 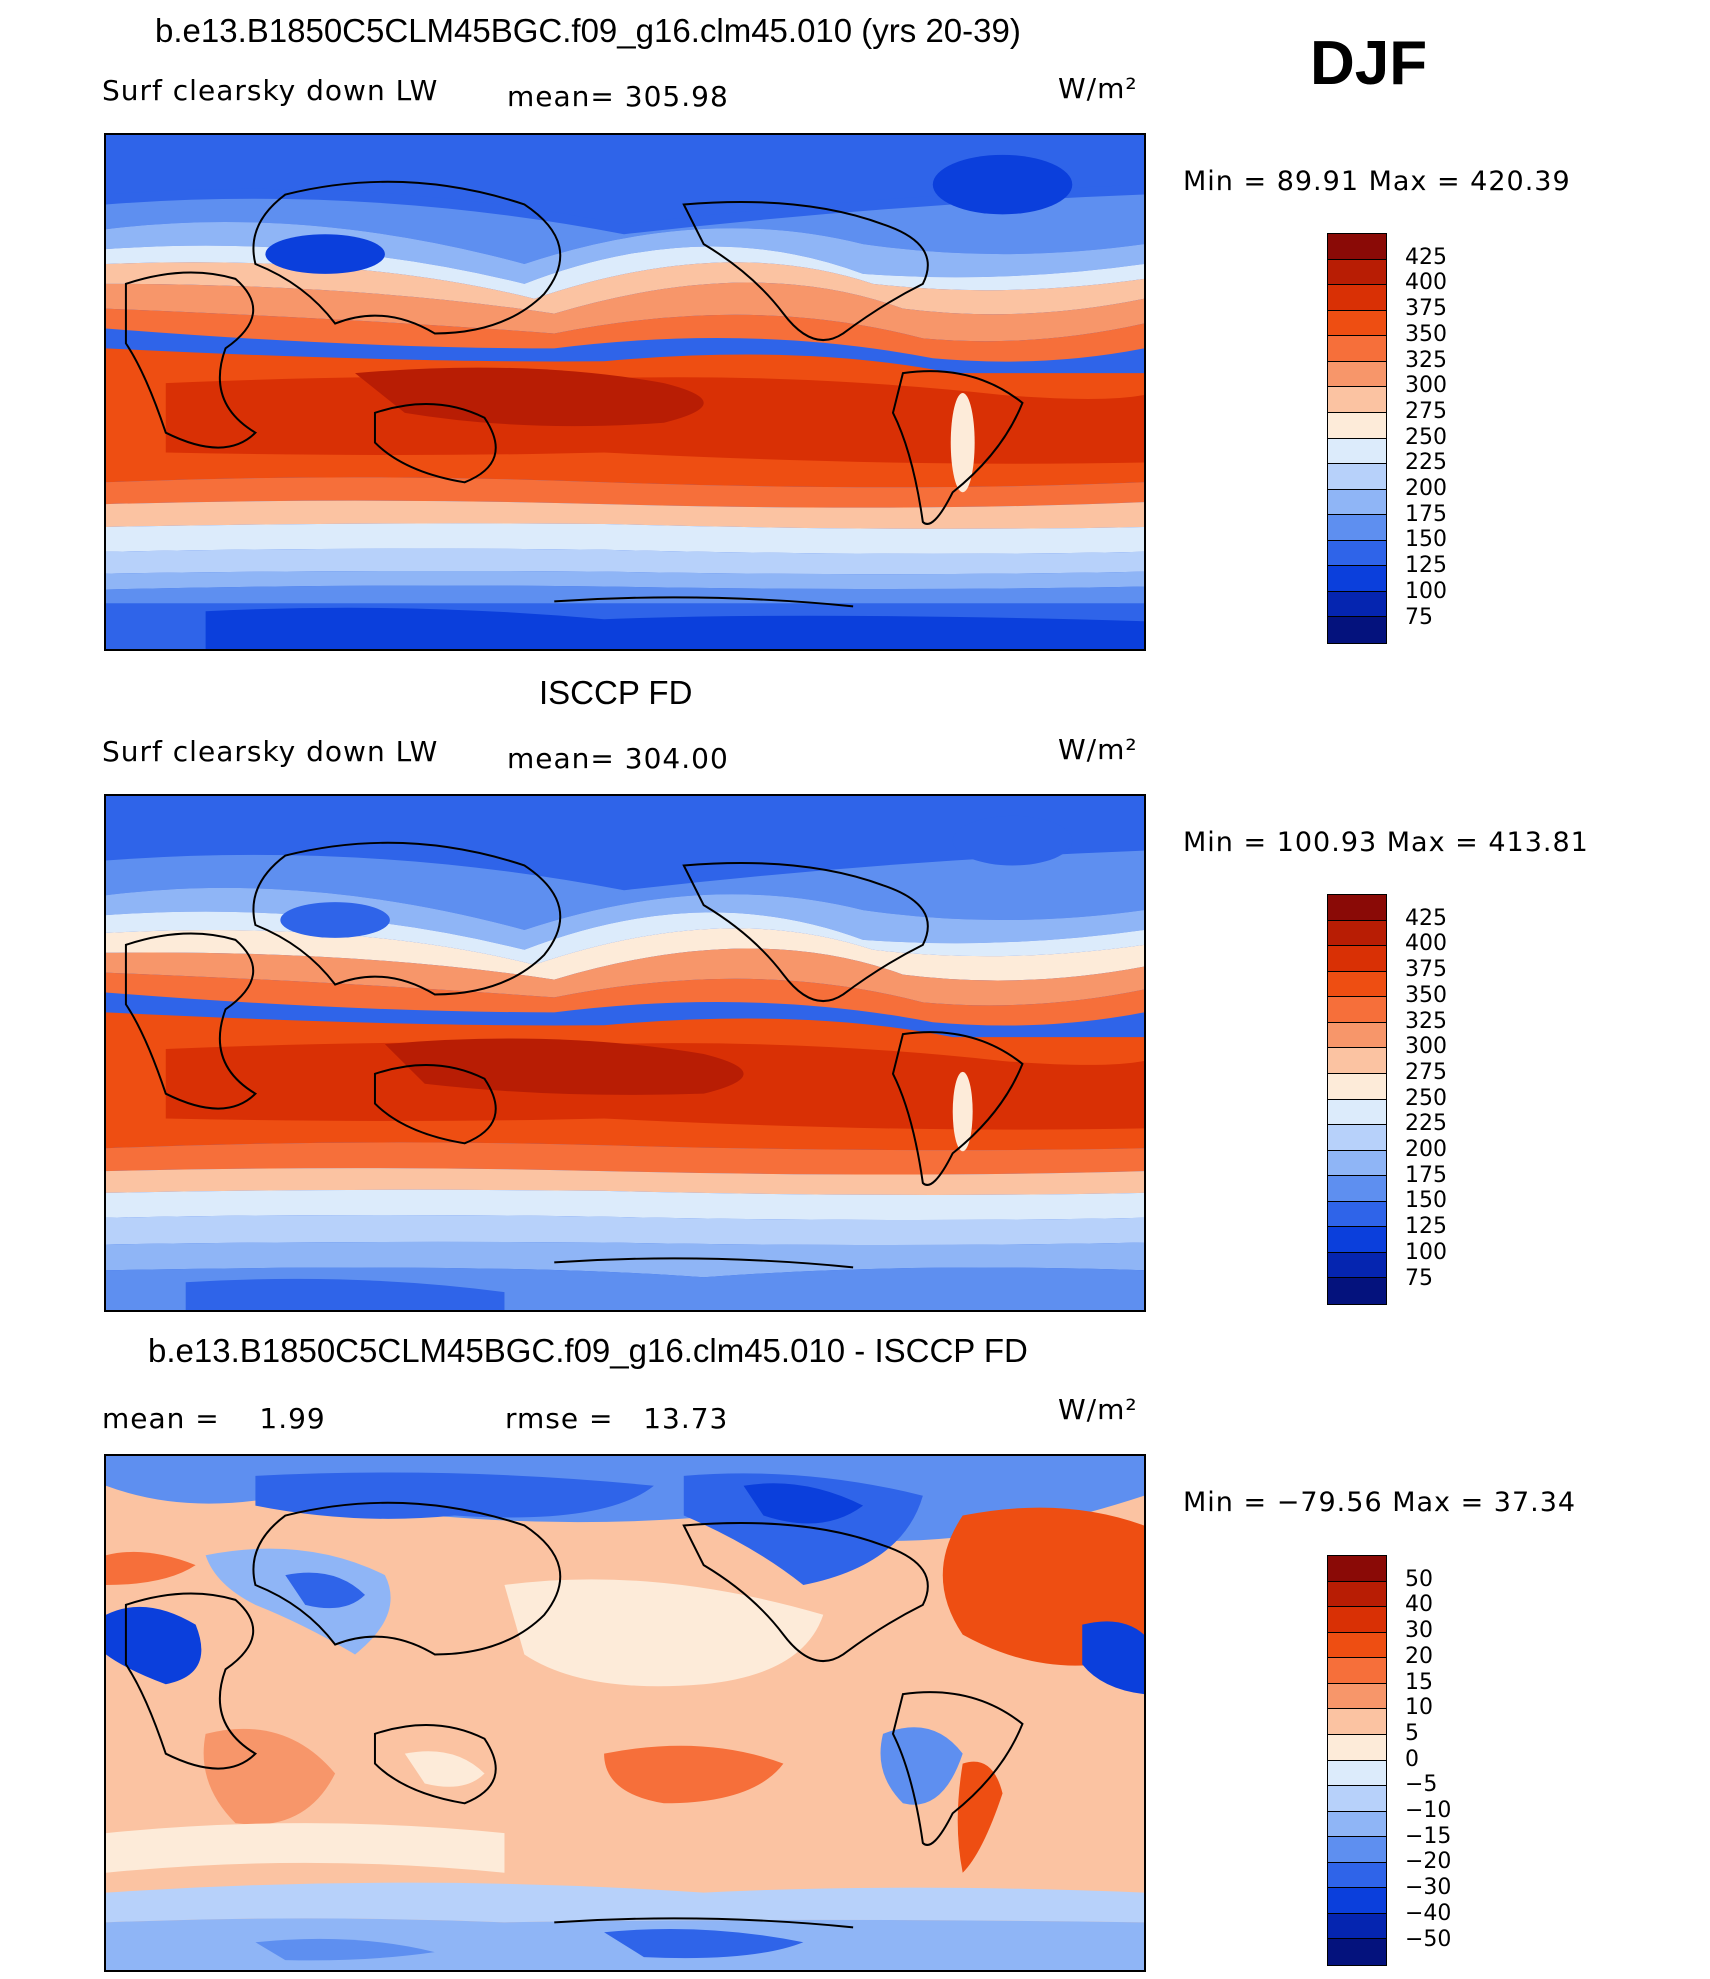 I want to click on panel1-mean: mean= 305.98, so click(x=618, y=96).